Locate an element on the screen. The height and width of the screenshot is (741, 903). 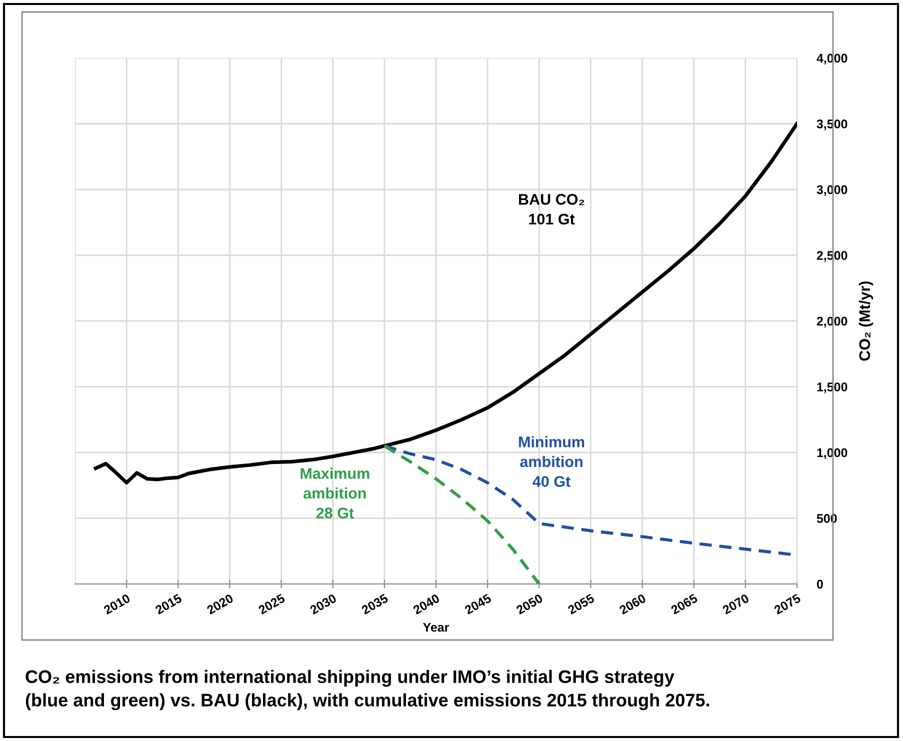
y-tick-label: 2,000 is located at coordinates (832, 322).